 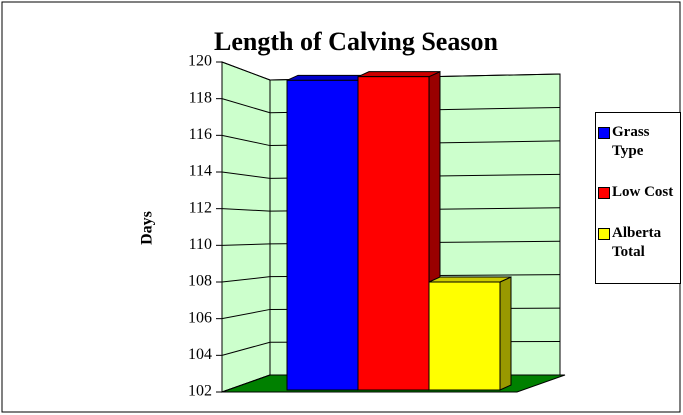 What do you see at coordinates (200, 207) in the screenshot?
I see `y-tick-label: 112` at bounding box center [200, 207].